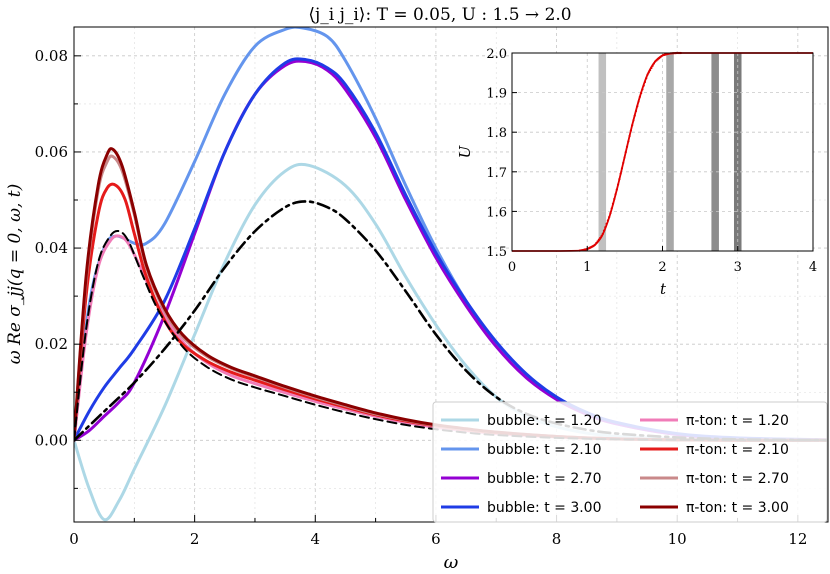  Describe the element at coordinates (544, 479) in the screenshot. I see `legend-label: bubble: t = 2.70` at that location.